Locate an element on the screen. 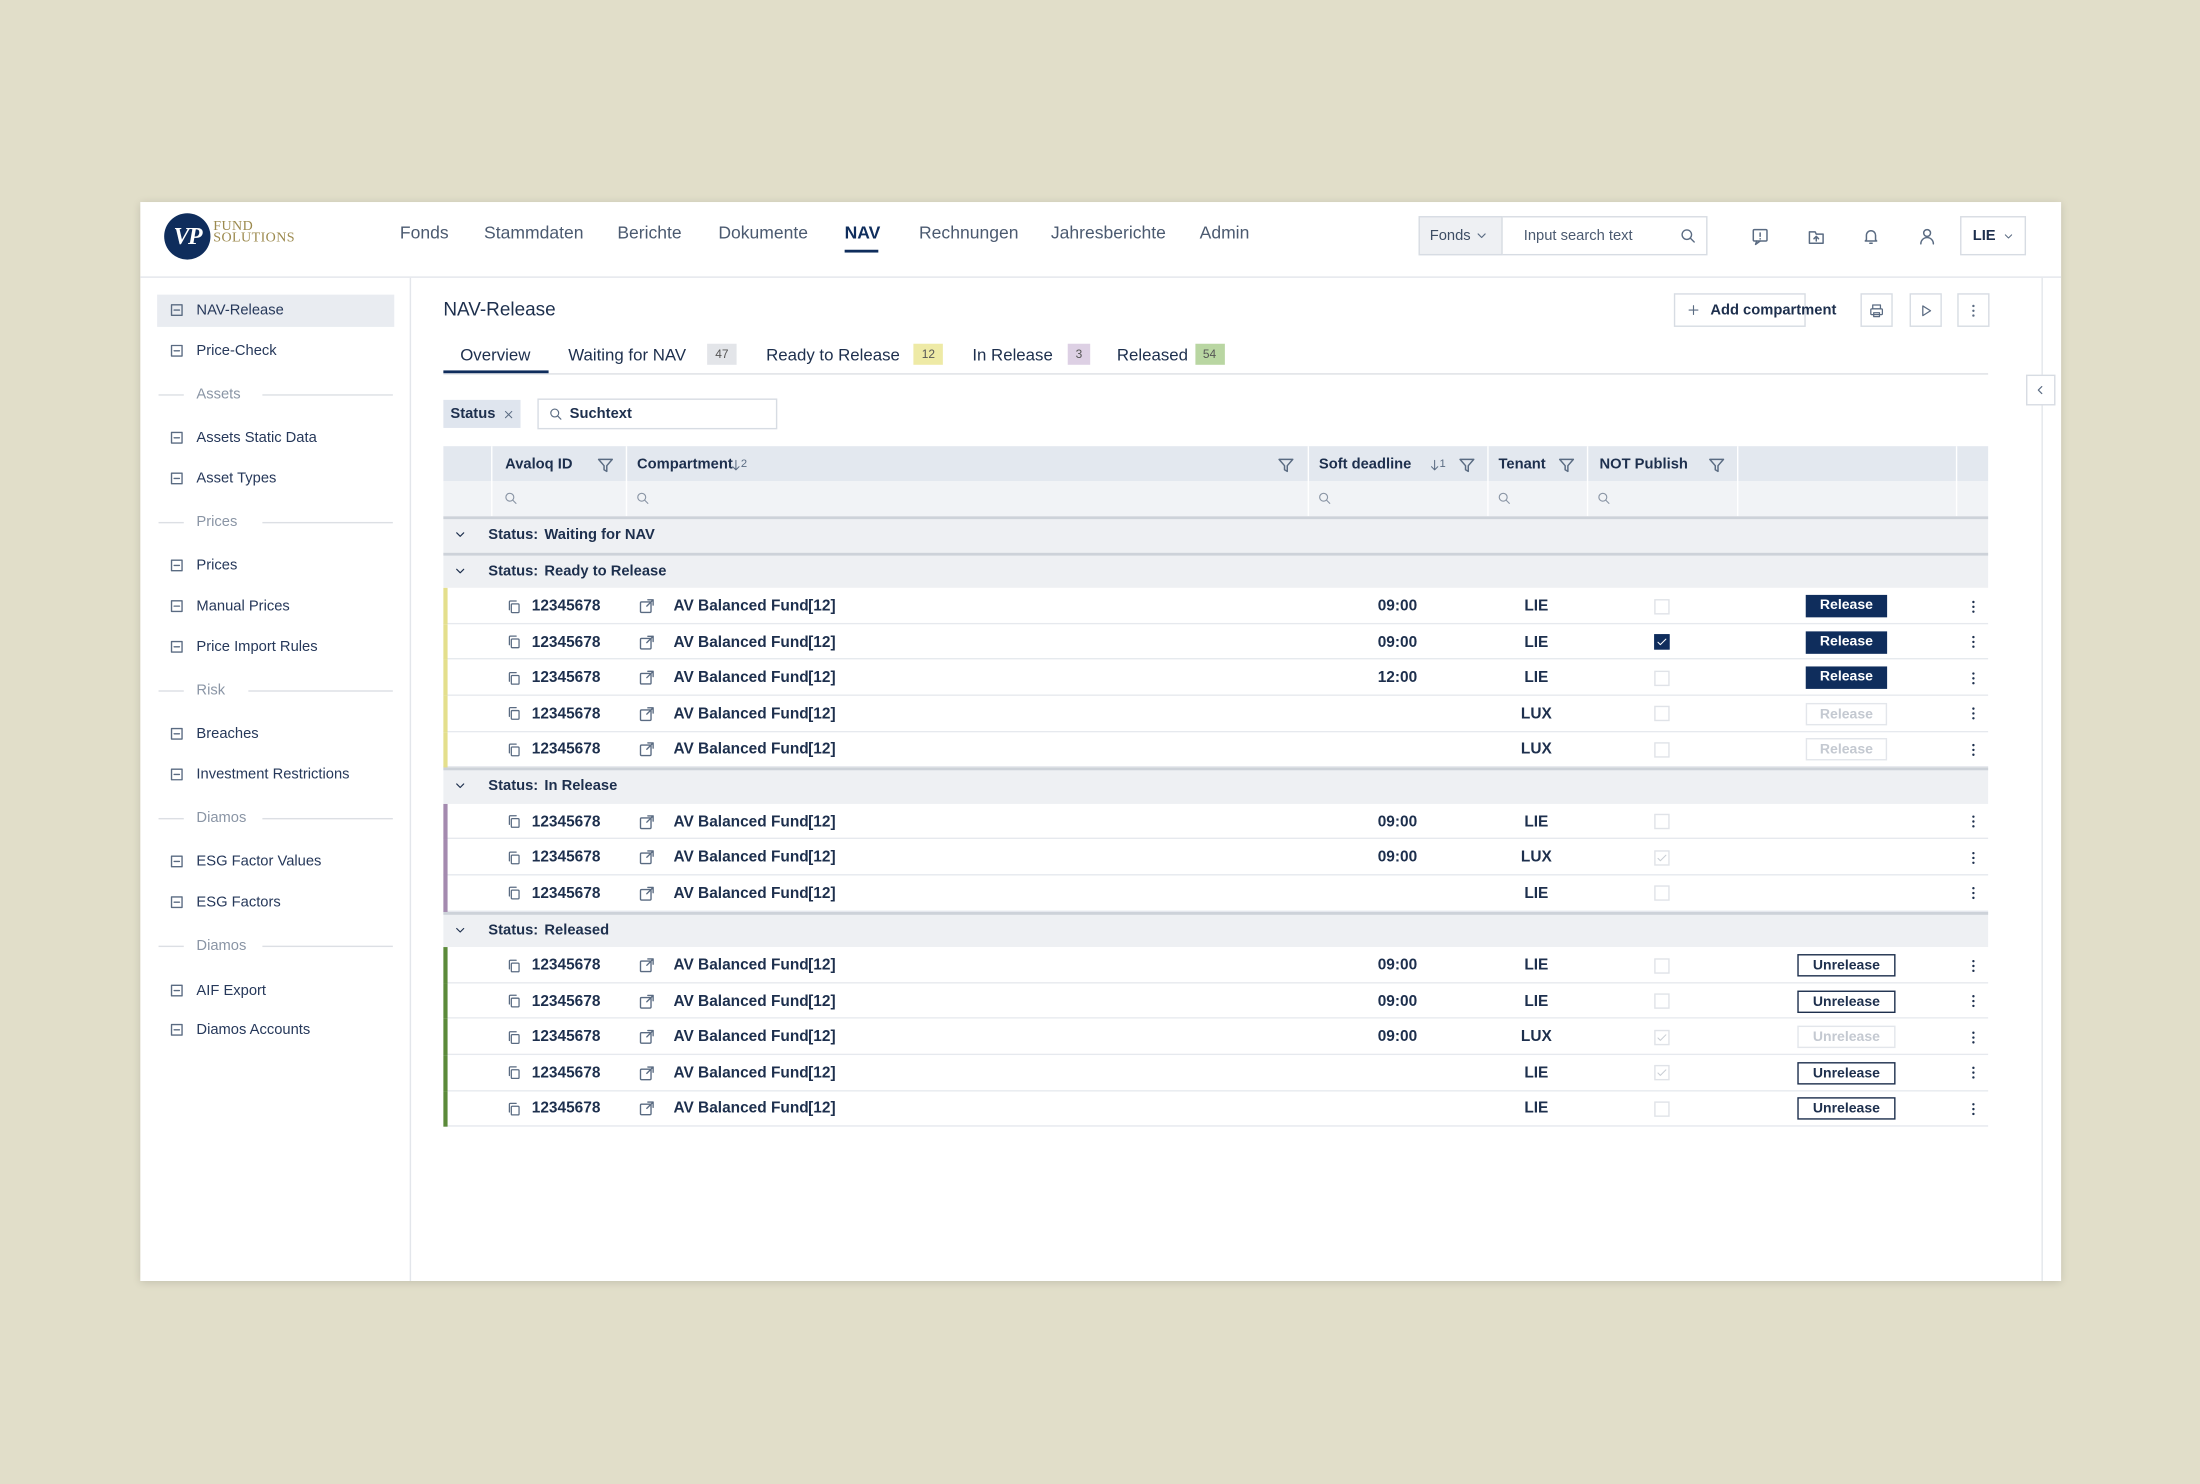 The image size is (2200, 1484). sidebar-item: Breaches is located at coordinates (227, 734).